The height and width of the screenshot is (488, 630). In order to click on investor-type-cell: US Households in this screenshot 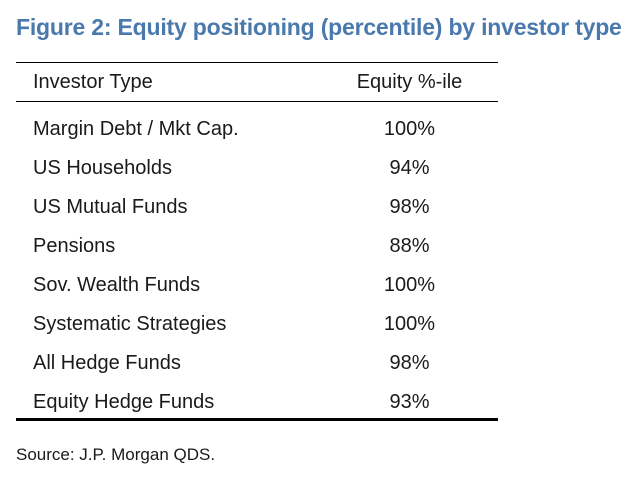, I will do `click(102, 168)`.